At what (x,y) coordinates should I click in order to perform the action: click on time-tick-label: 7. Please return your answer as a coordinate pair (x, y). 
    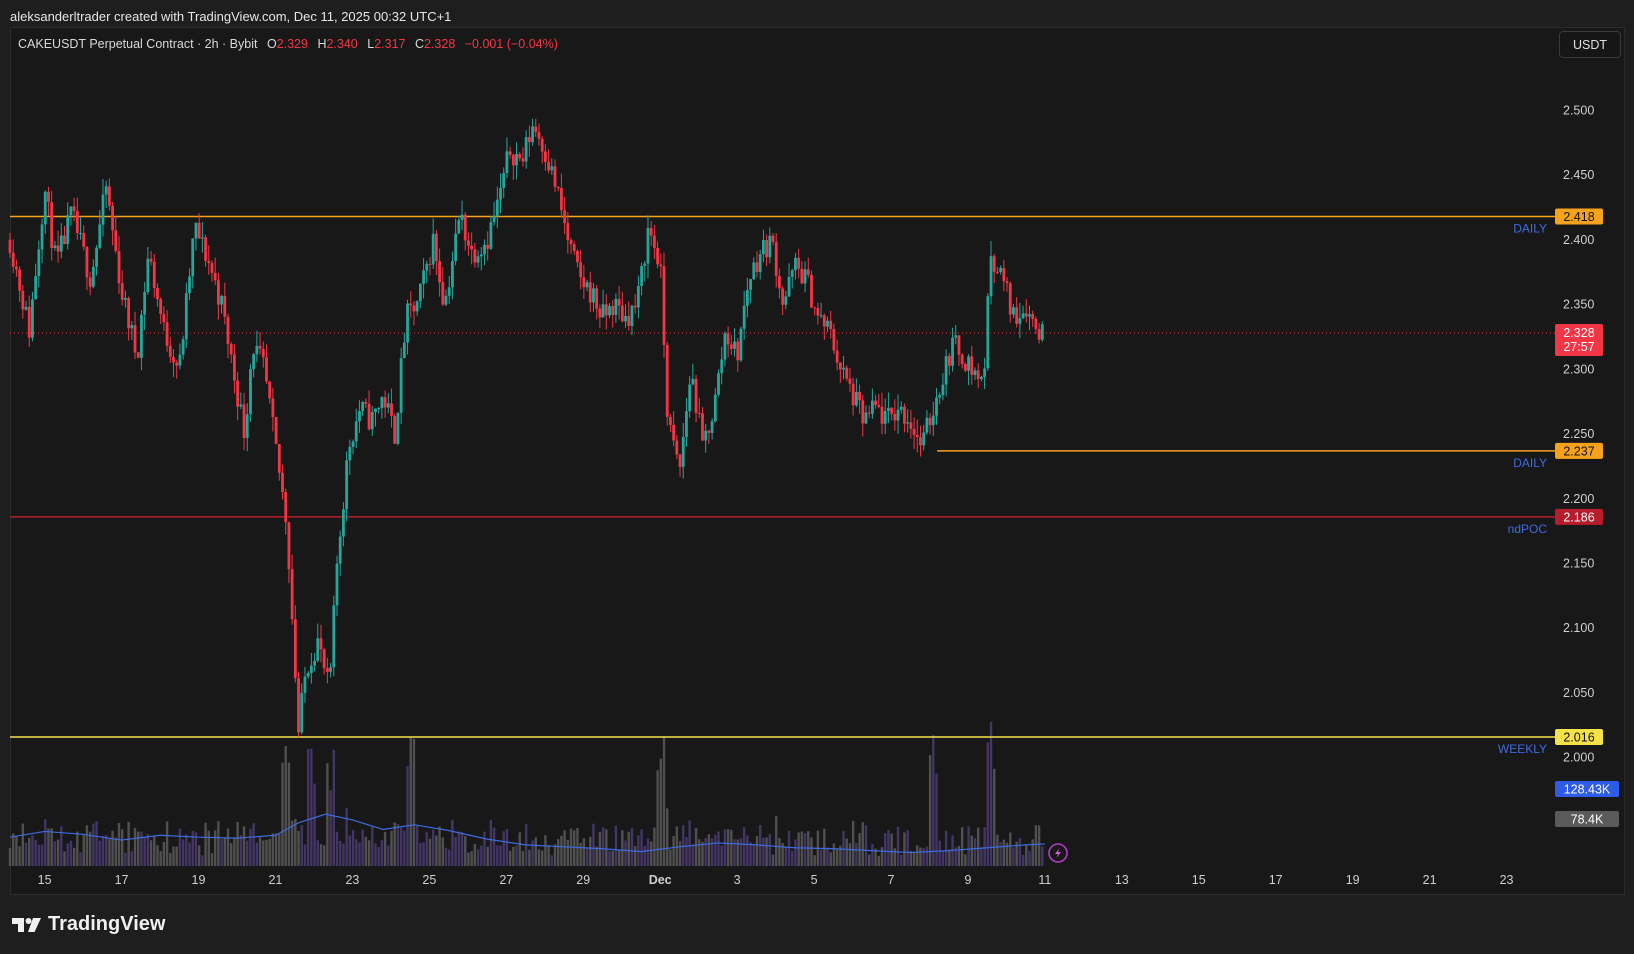
    Looking at the image, I should click on (891, 880).